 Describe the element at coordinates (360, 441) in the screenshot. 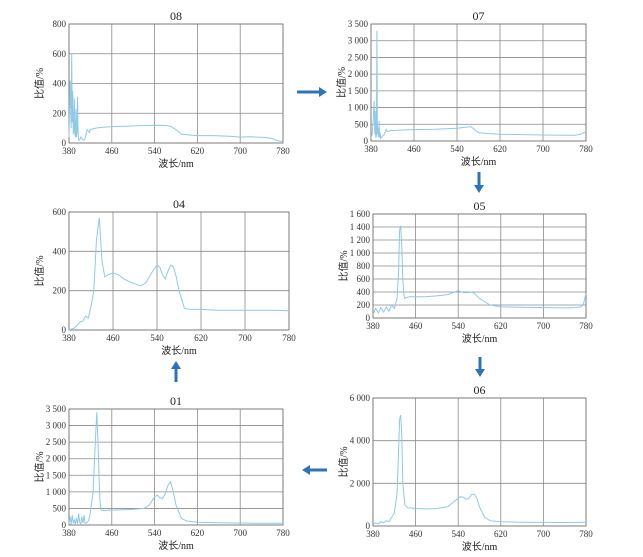

I see `y-tick-label: 4 000` at that location.